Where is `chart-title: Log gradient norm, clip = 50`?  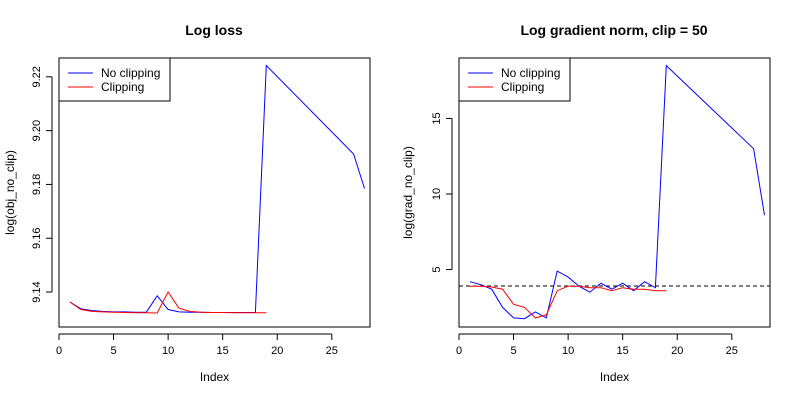 chart-title: Log gradient norm, clip = 50 is located at coordinates (613, 30).